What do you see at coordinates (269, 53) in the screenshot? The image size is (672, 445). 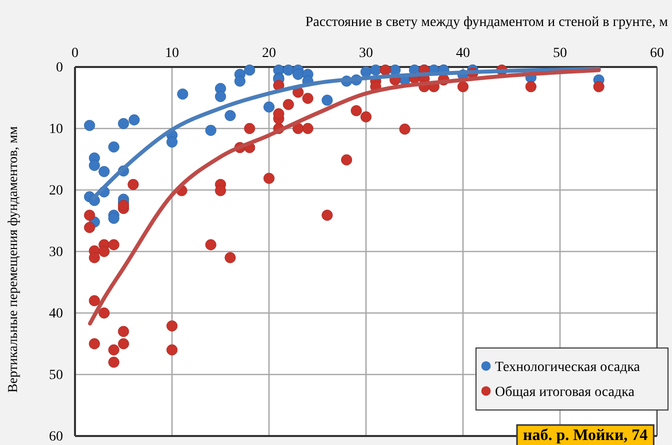 I see `x-tick-label: 20` at bounding box center [269, 53].